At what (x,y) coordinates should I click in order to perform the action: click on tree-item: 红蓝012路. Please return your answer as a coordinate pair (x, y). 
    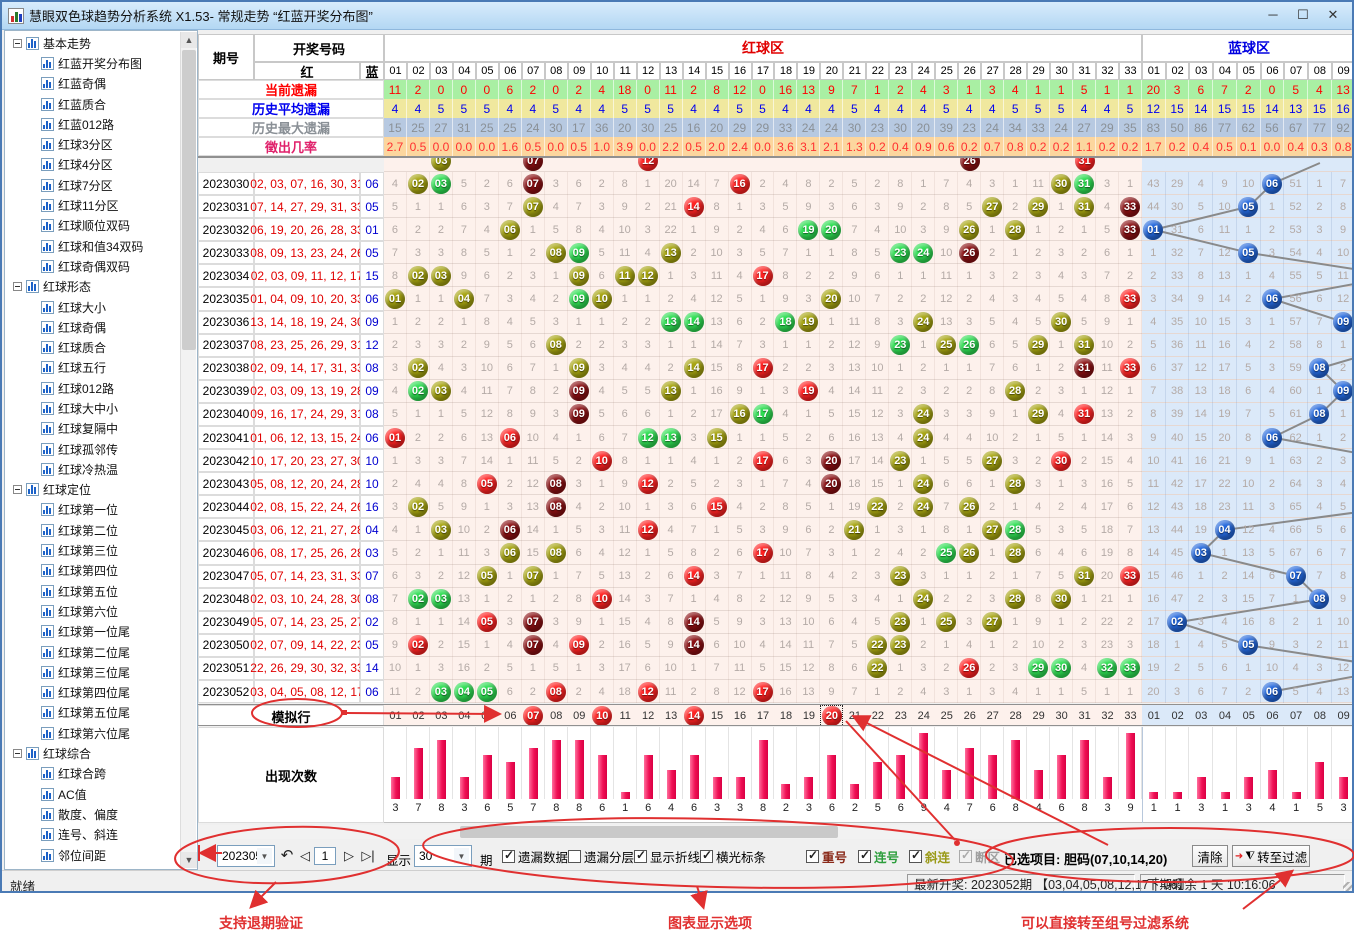
    Looking at the image, I should click on (94, 124).